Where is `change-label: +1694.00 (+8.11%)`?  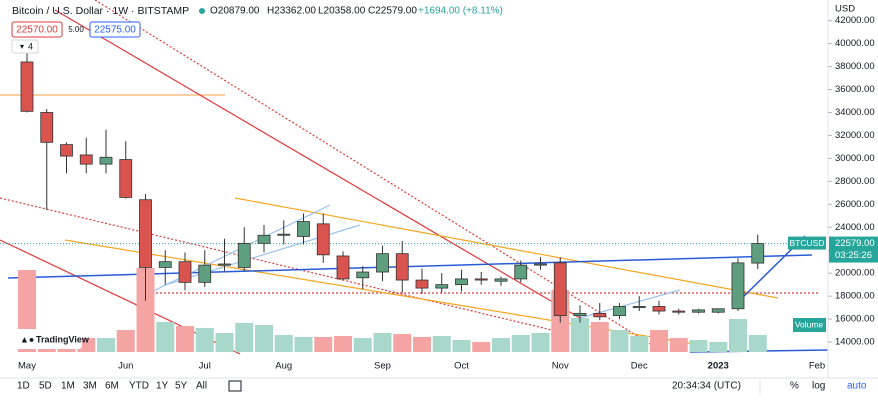 change-label: +1694.00 (+8.11%) is located at coordinates (460, 11).